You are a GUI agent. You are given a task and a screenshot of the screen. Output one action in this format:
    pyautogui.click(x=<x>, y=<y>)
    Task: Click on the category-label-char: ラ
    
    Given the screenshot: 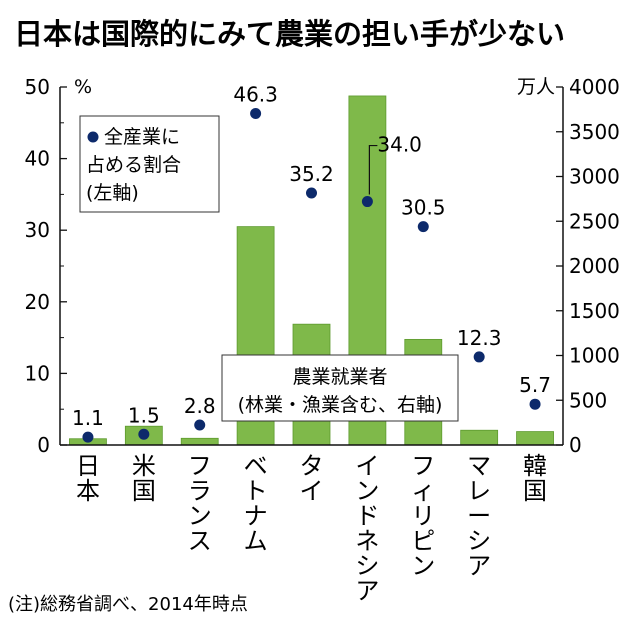 What is the action you would take?
    pyautogui.click(x=200, y=491)
    